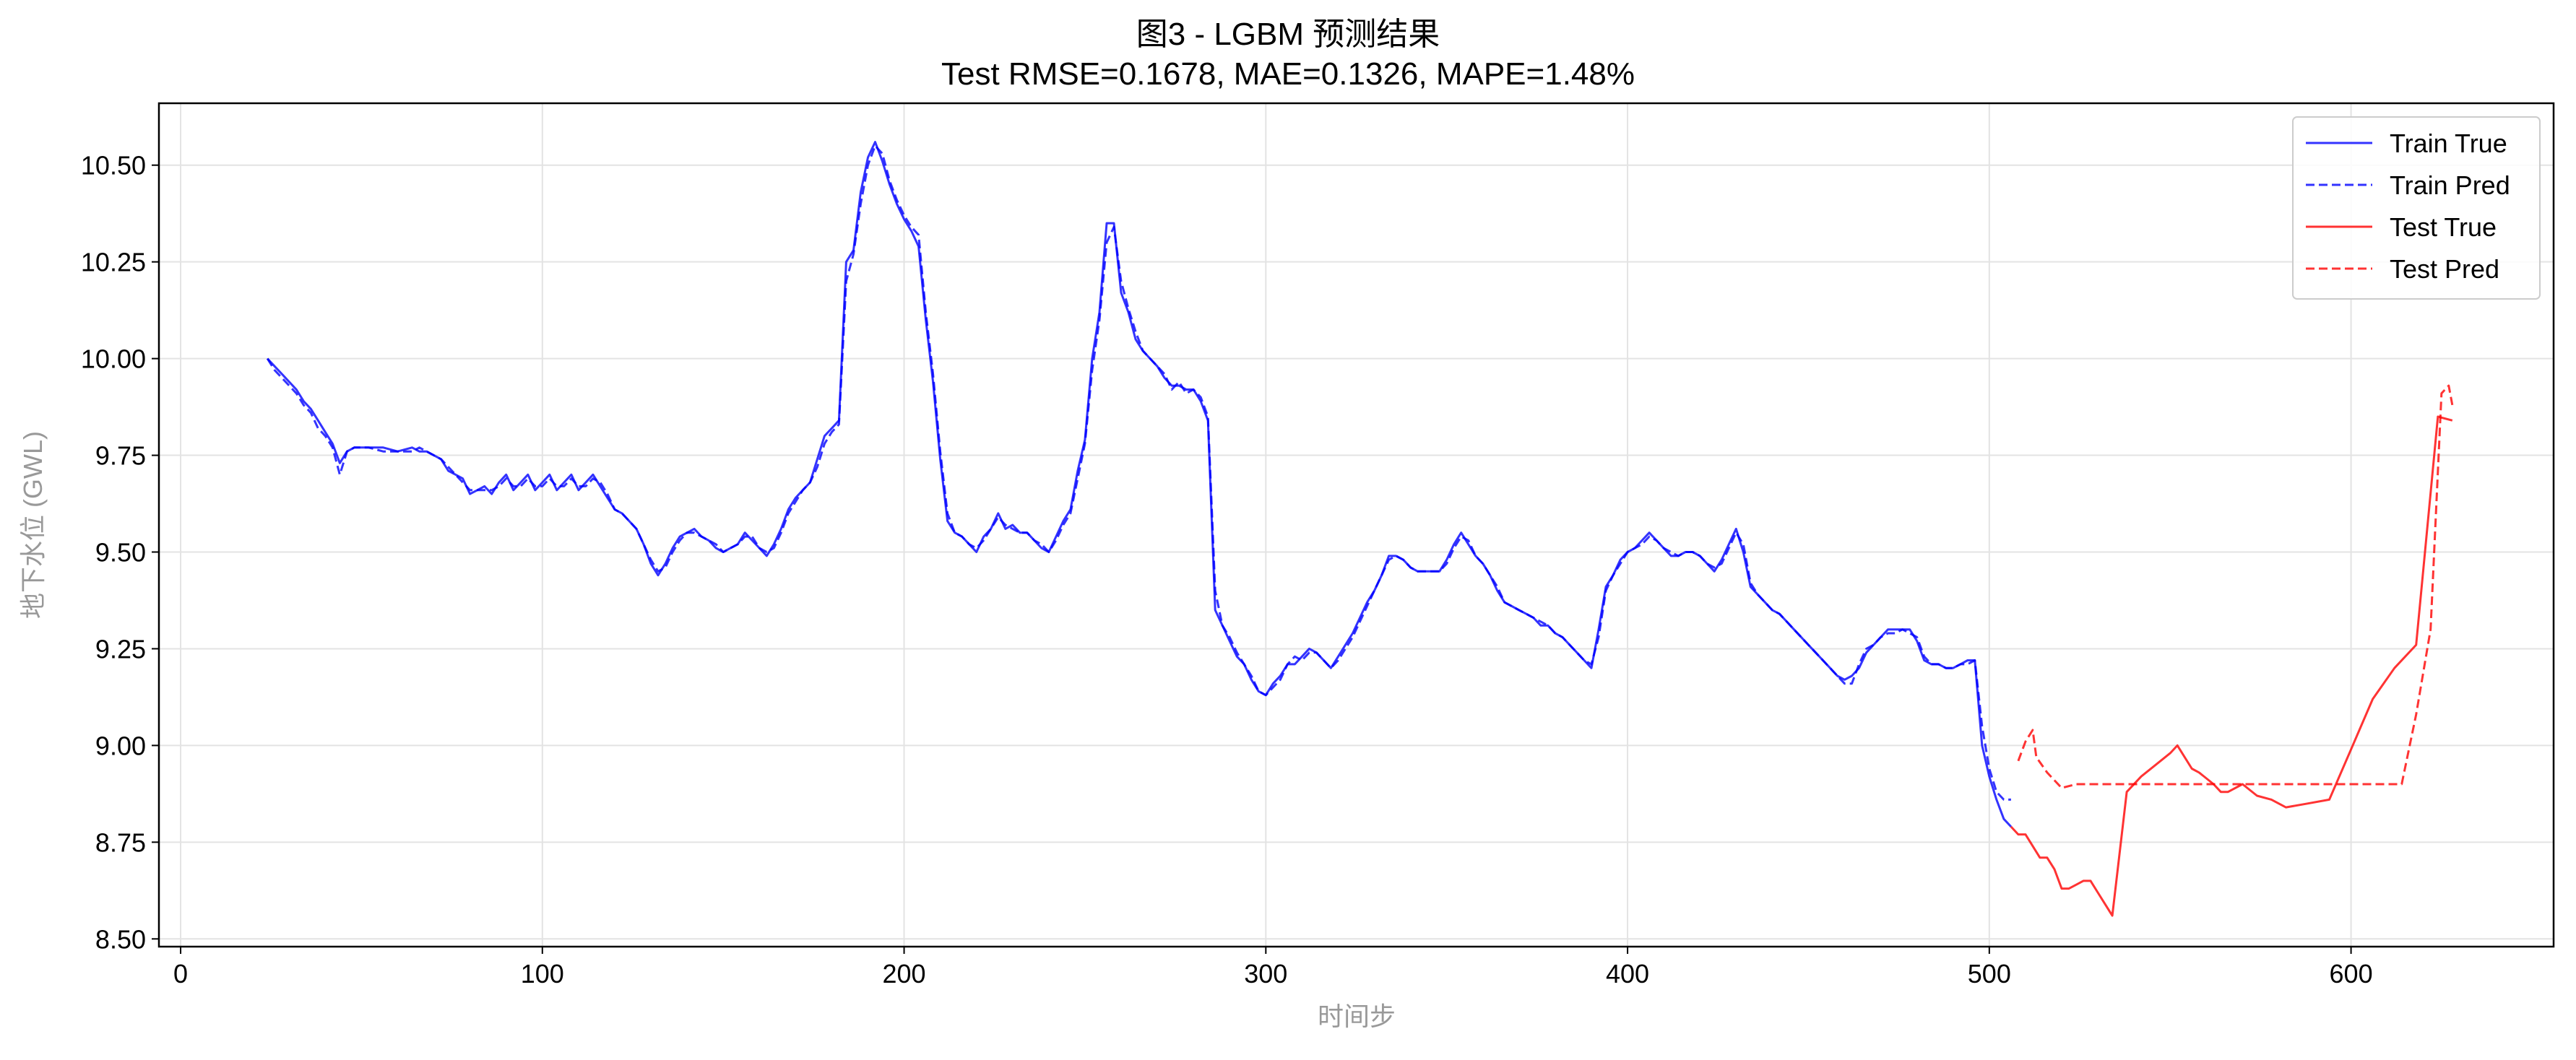 This screenshot has width=2576, height=1060. I want to click on y-tick-label: 9.75, so click(121, 456).